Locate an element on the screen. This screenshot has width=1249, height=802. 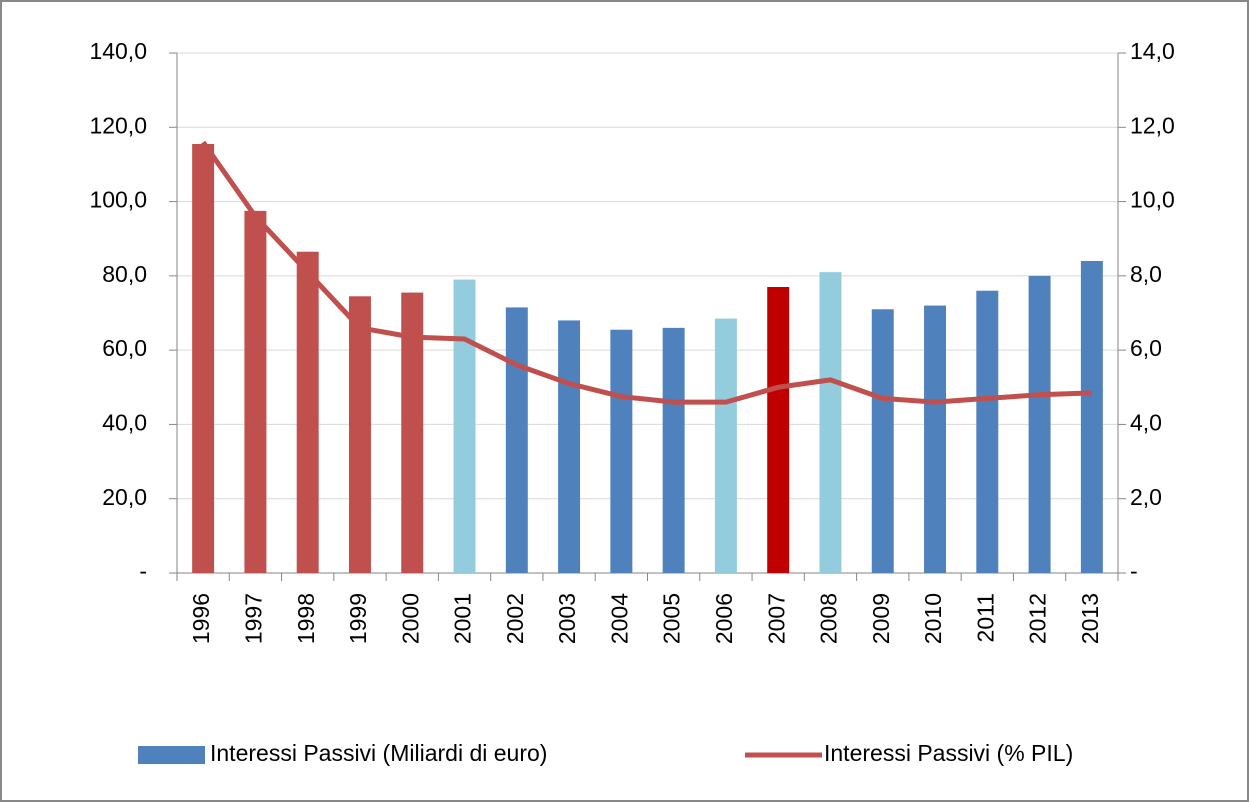
x-tick-label: 1997 is located at coordinates (253, 618).